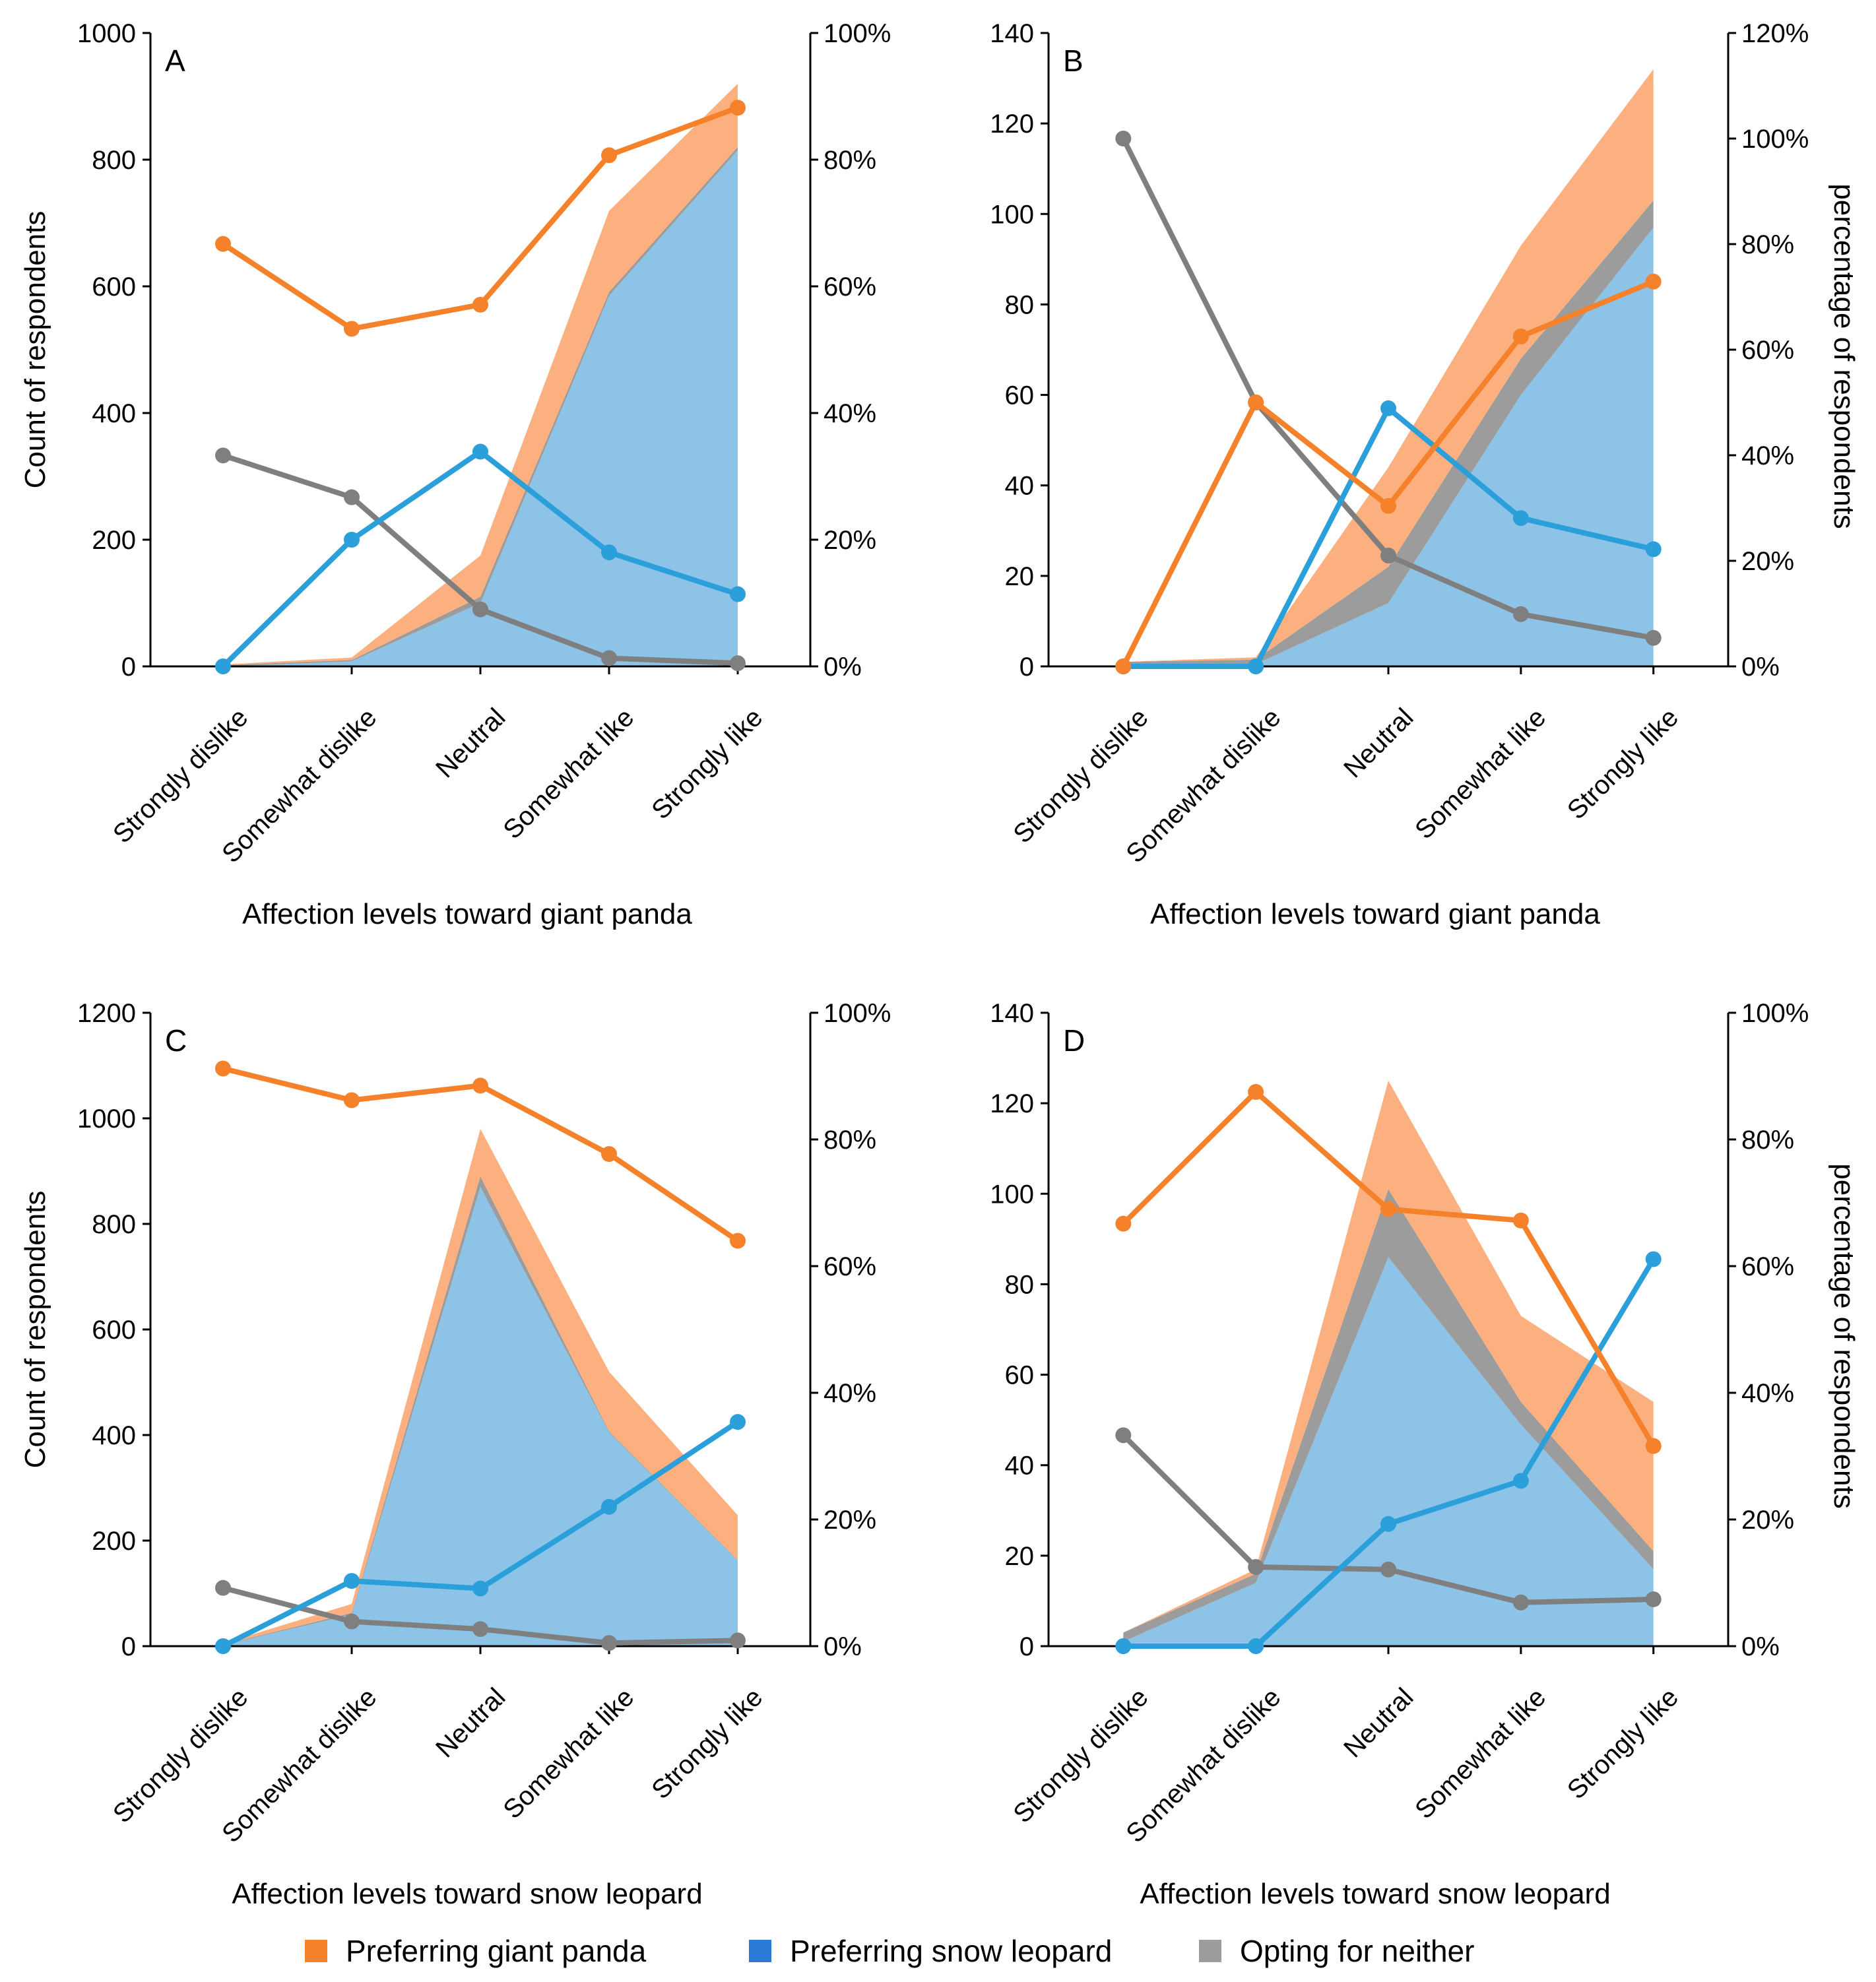 This screenshot has width=1876, height=1982. Describe the element at coordinates (114, 1435) in the screenshot. I see `left-tick-label: 400` at that location.